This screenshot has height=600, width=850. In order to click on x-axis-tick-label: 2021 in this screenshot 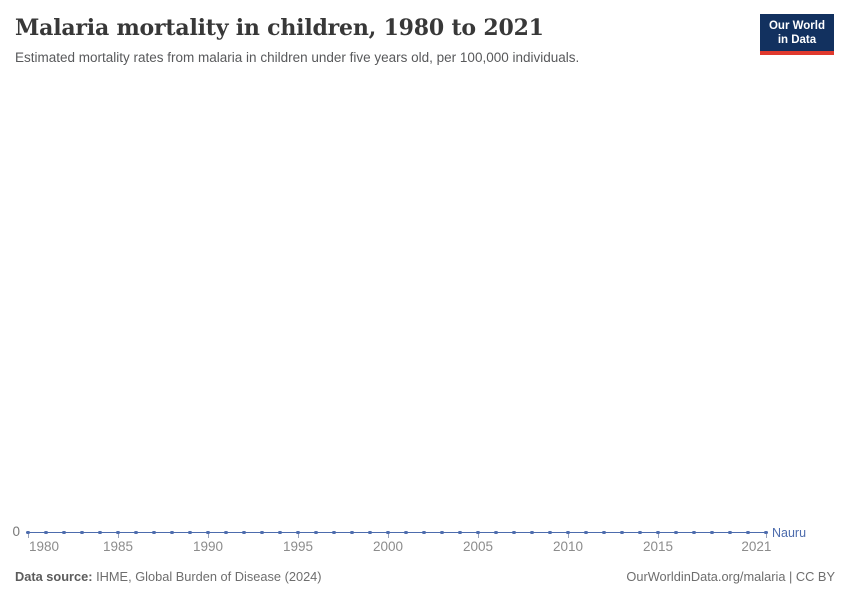, I will do `click(756, 546)`.